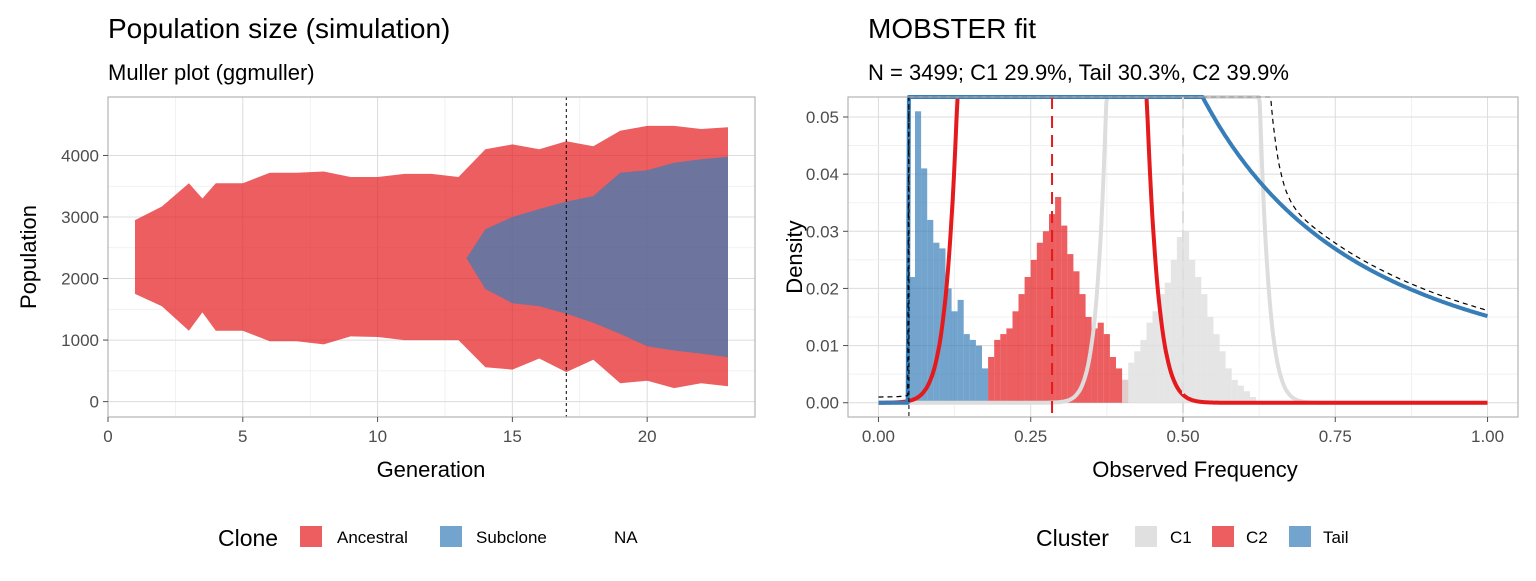 This screenshot has width=1536, height=581. What do you see at coordinates (80, 155) in the screenshot?
I see `muller-y-tick-label: 4000` at bounding box center [80, 155].